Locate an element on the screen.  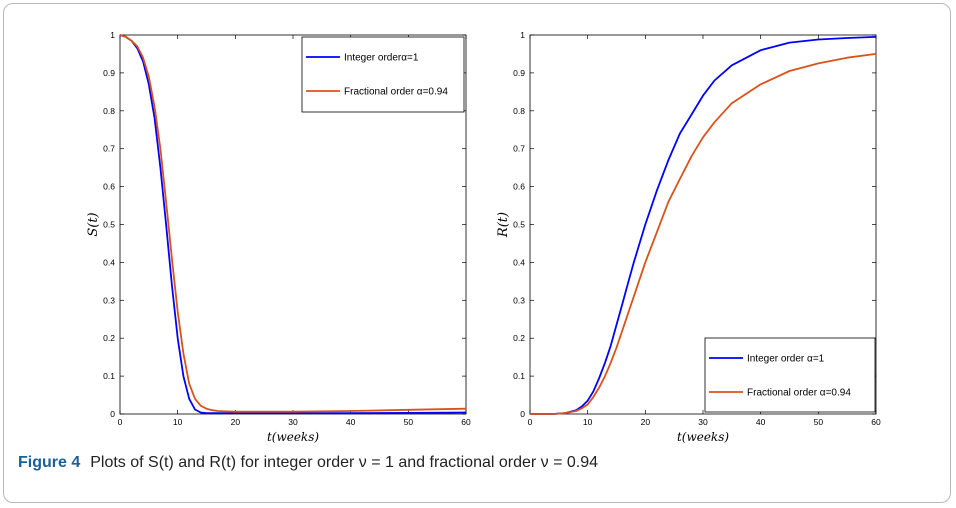
y-axis-label: R(t) is located at coordinates (503, 225).